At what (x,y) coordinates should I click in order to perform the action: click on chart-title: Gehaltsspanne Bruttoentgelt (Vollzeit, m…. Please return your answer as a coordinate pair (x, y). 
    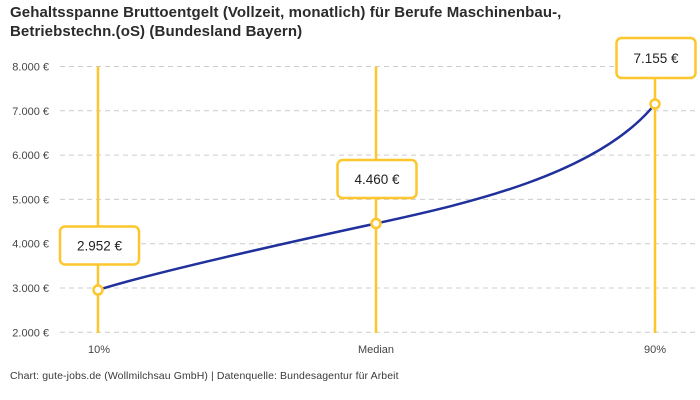
    Looking at the image, I should click on (340, 22).